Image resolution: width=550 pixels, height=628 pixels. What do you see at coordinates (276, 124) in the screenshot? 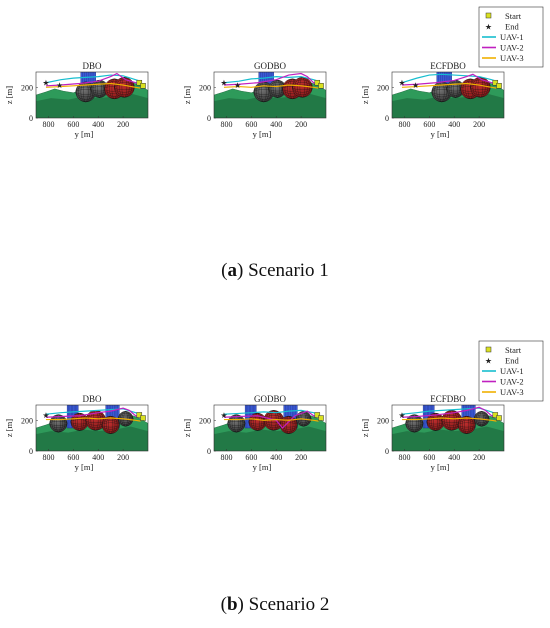
I see `panel-s1-godbo-xtick-label: 400` at bounding box center [276, 124].